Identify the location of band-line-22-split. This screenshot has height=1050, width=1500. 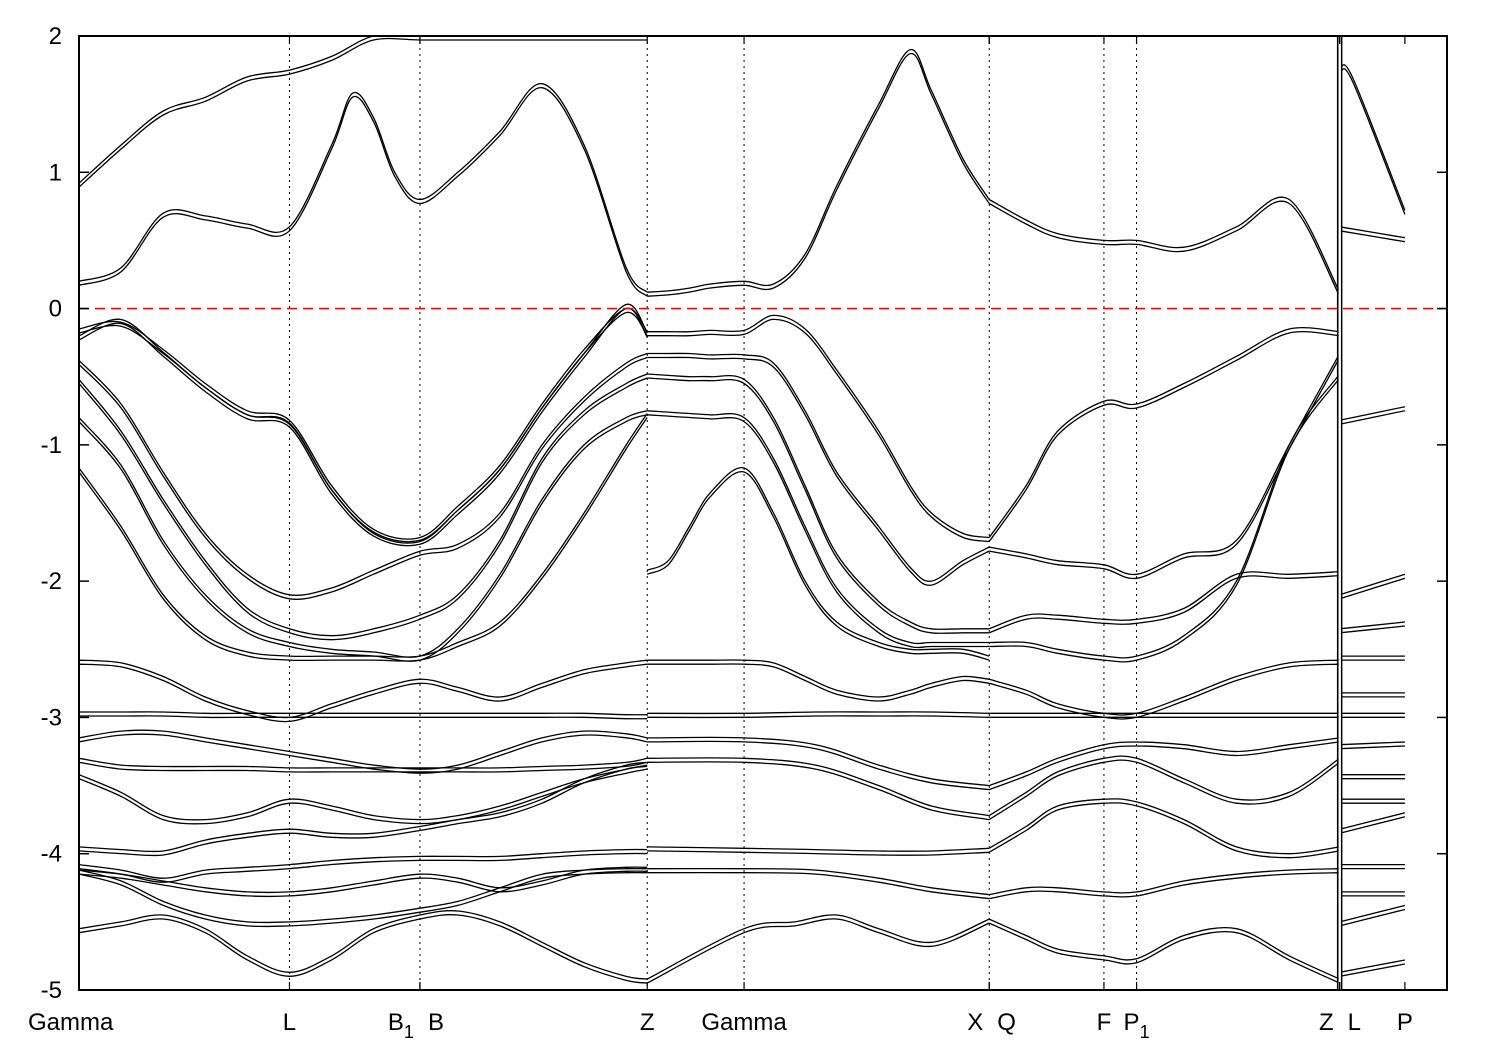
(818, 505).